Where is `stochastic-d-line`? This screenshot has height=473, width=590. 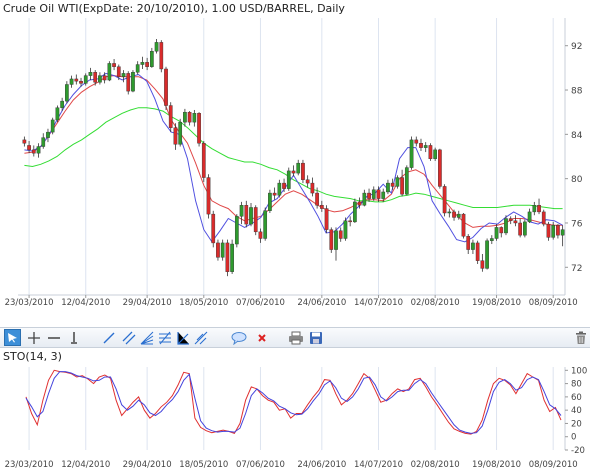 stochastic-d-line is located at coordinates (293, 402).